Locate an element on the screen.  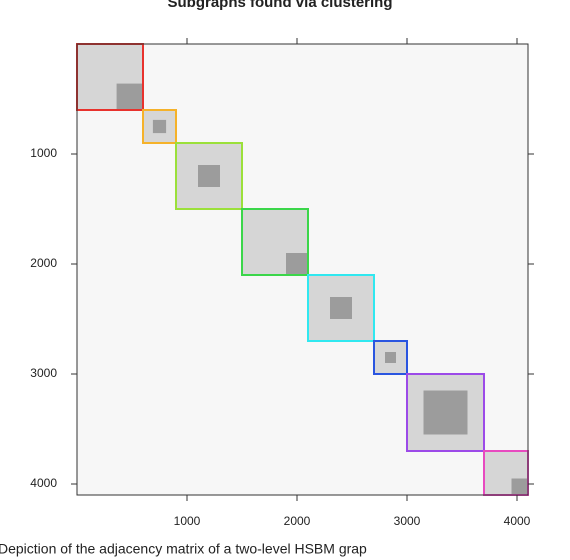
chart-title: Subgraphs found via clustering is located at coordinates (279, 5).